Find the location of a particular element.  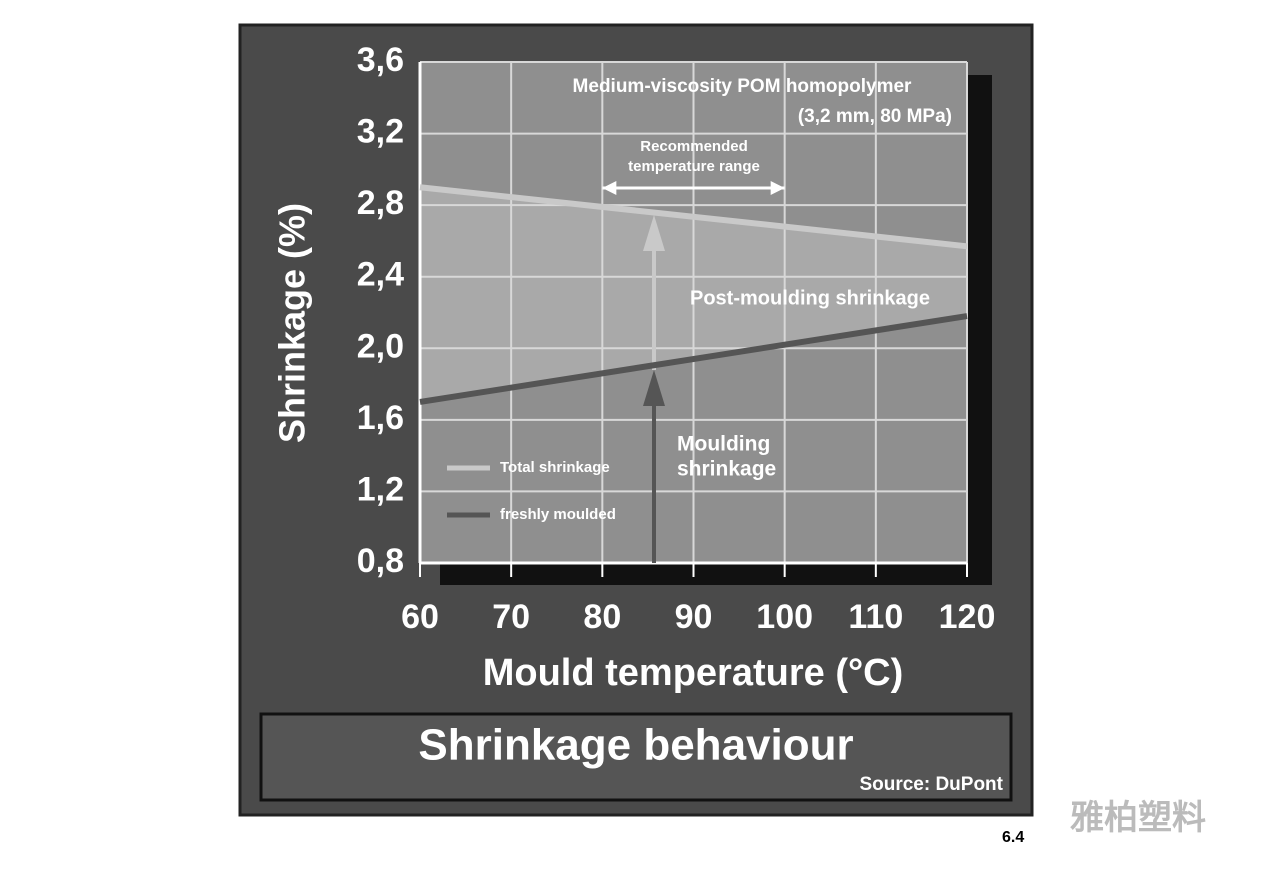

y-tick-label: 0,8 is located at coordinates (380, 561).